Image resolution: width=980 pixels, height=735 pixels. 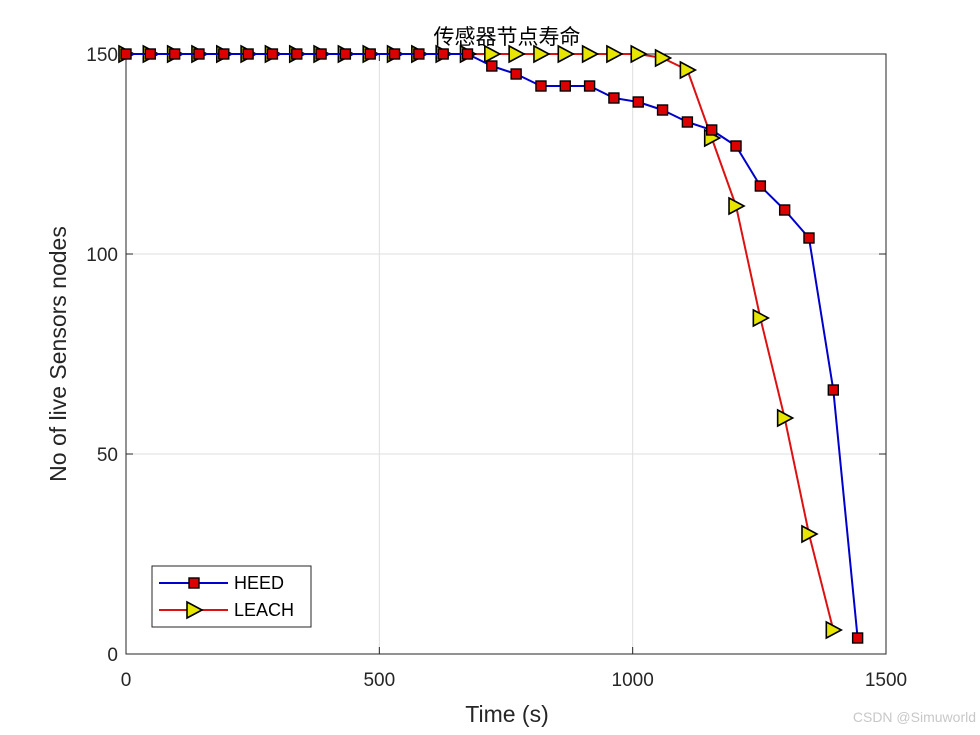 I want to click on x-tick-label: 500, so click(x=379, y=680).